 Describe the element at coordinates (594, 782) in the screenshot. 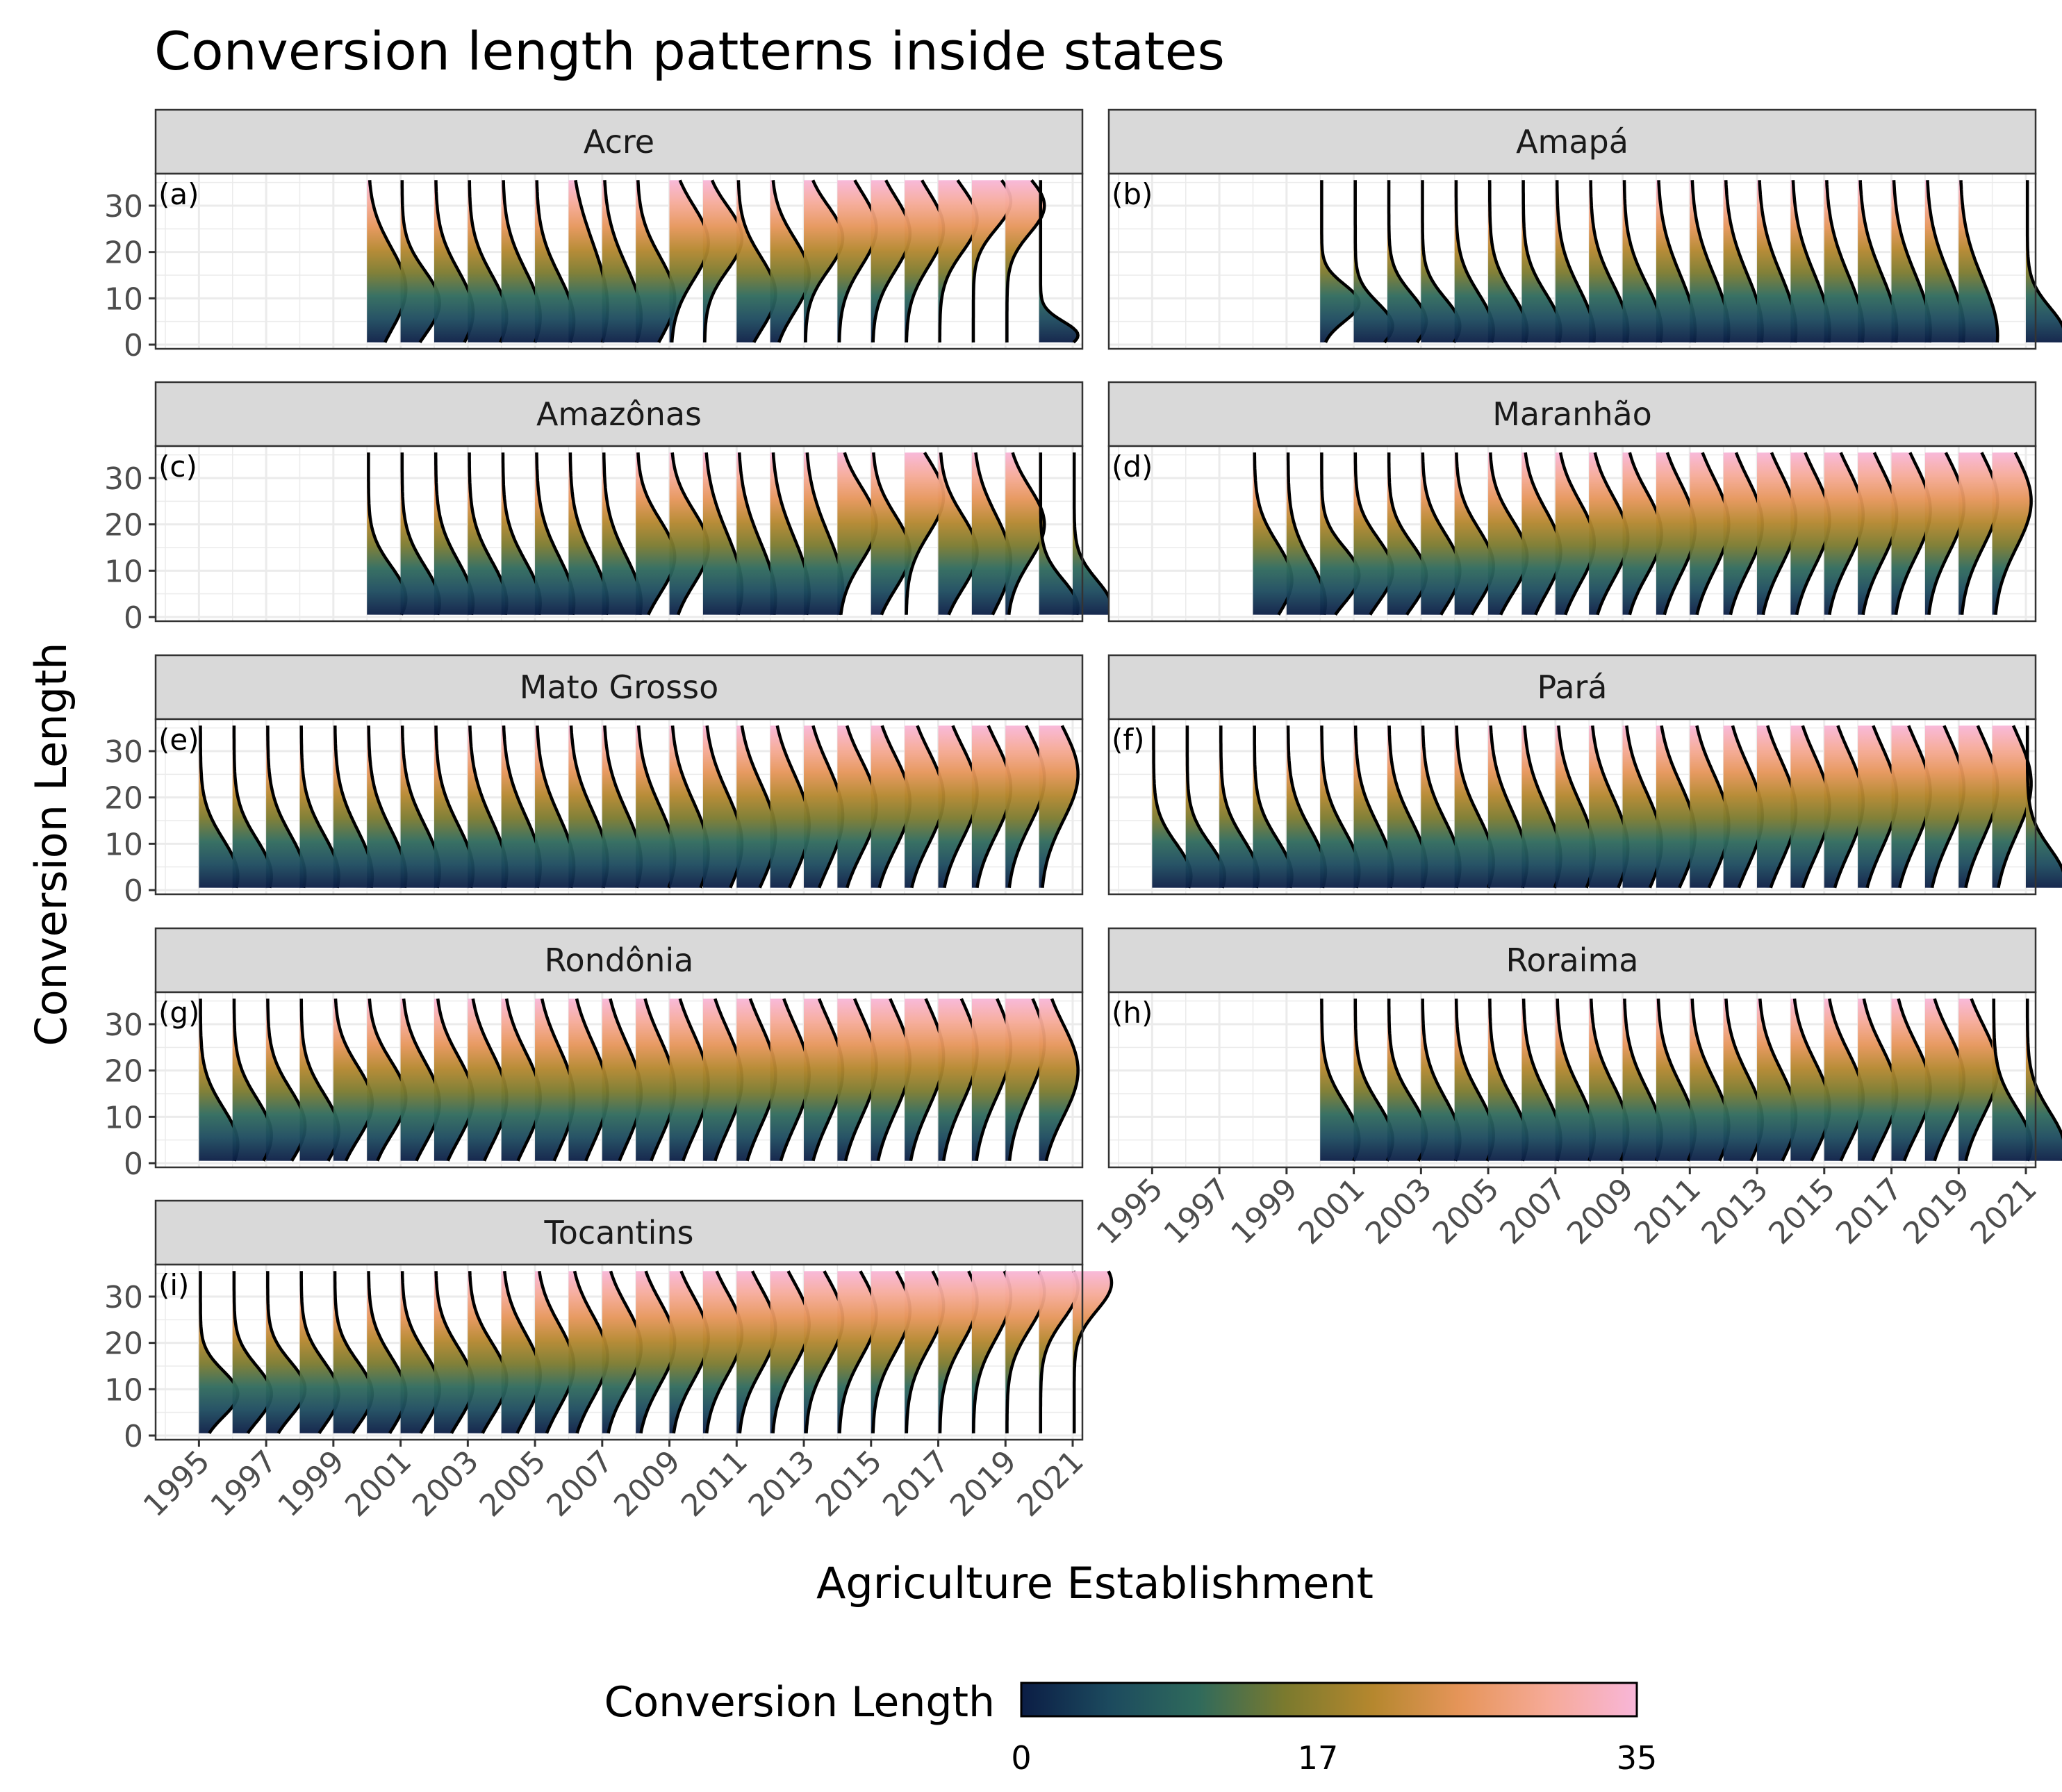

I see `panel-mato-grosso: Mato Grosso (e) 0 10 20 30` at that location.